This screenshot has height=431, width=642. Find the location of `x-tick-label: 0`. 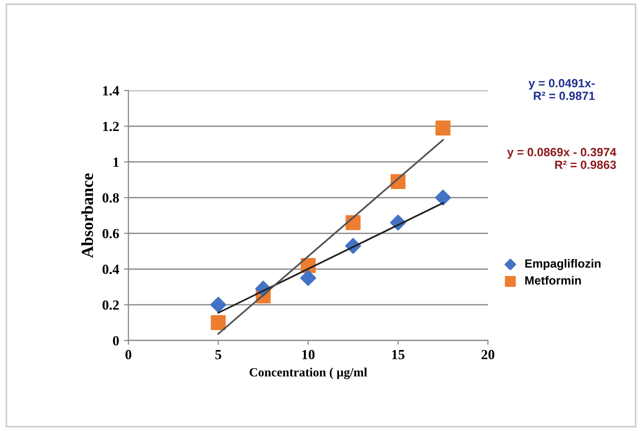

x-tick-label: 0 is located at coordinates (128, 355).